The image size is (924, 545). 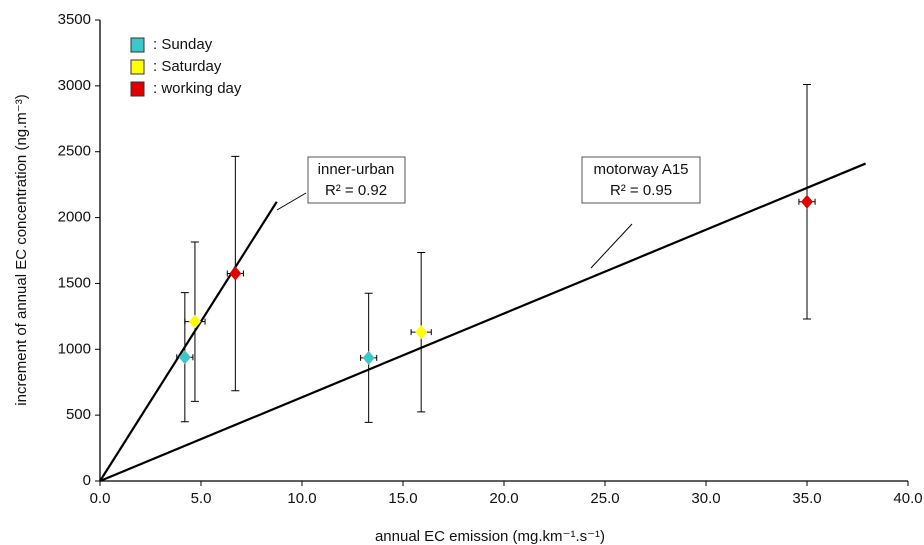 What do you see at coordinates (78, 414) in the screenshot?
I see `y-tick-label: 500` at bounding box center [78, 414].